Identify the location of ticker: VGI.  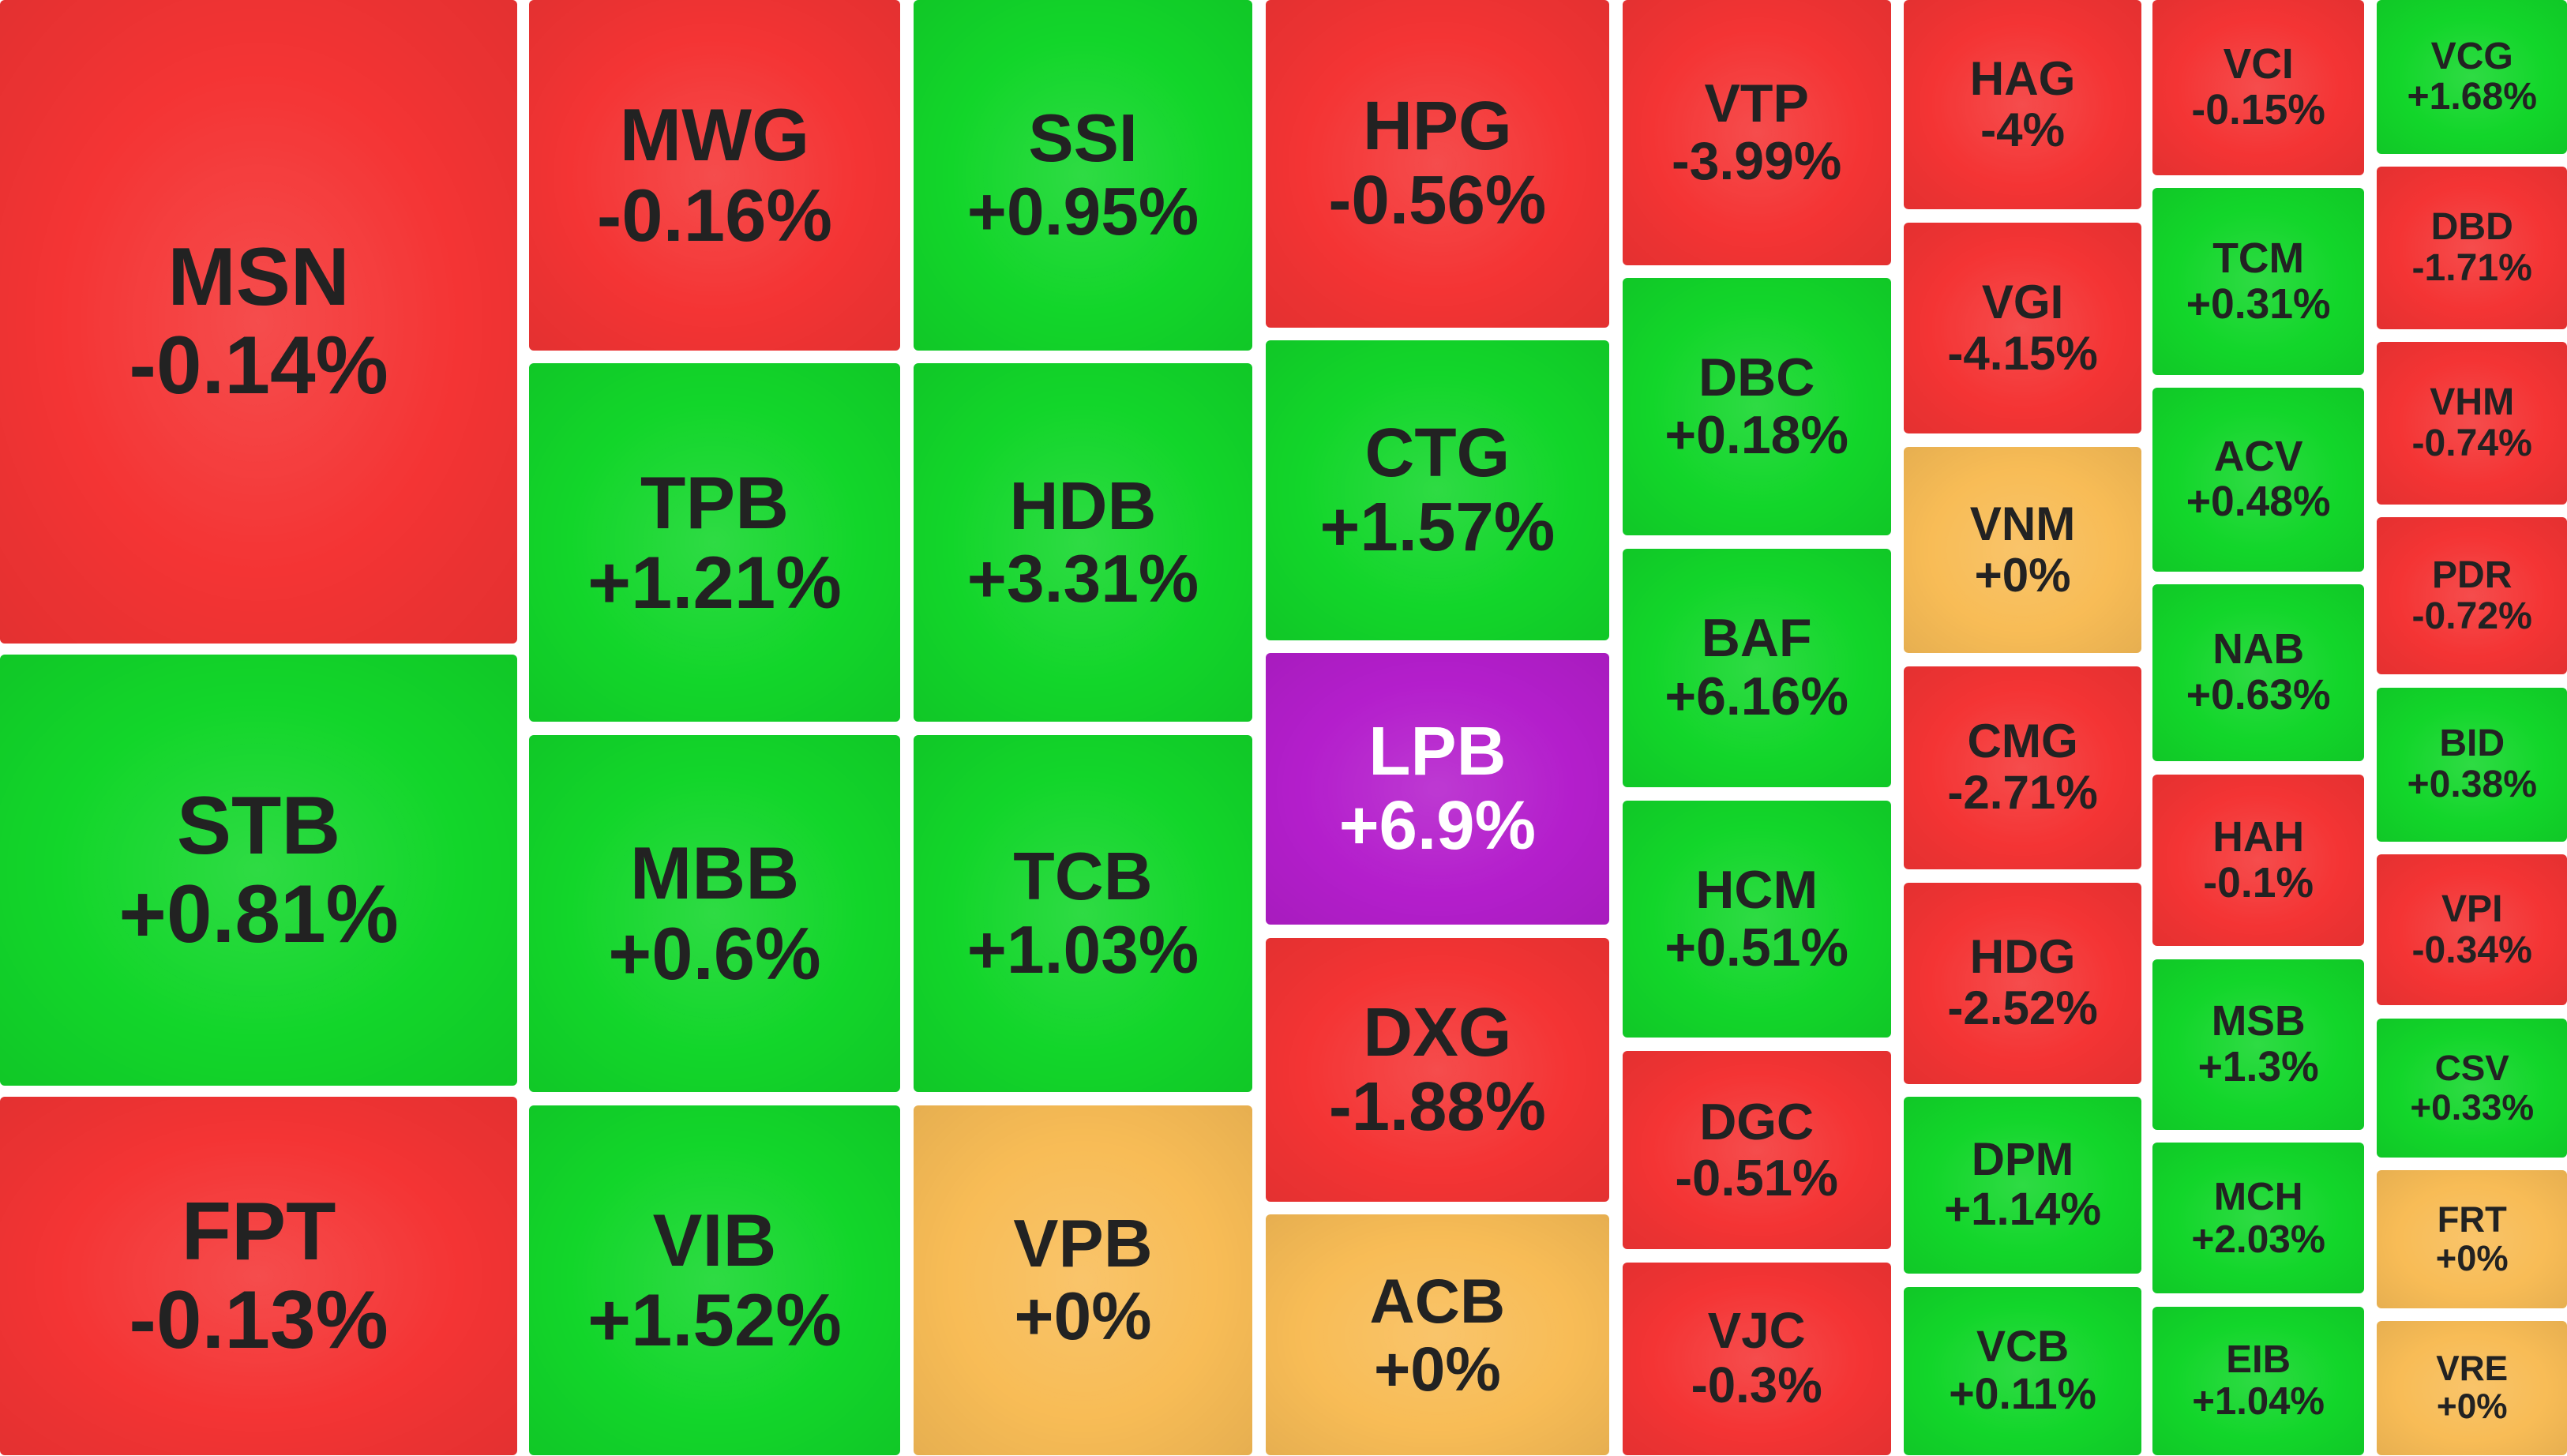
(2022, 301).